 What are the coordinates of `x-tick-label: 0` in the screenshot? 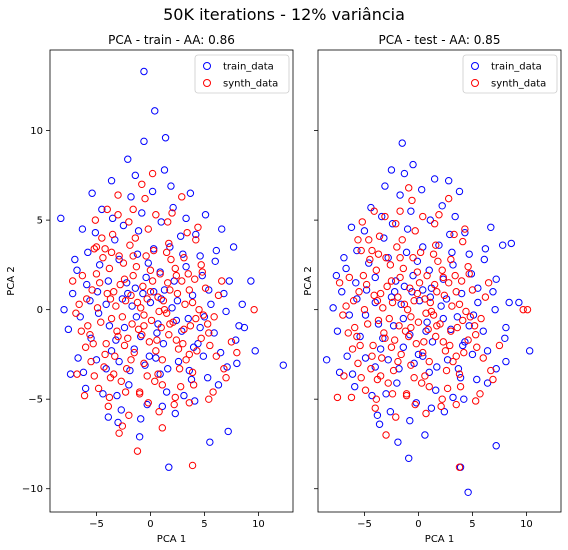 It's located at (150, 524).